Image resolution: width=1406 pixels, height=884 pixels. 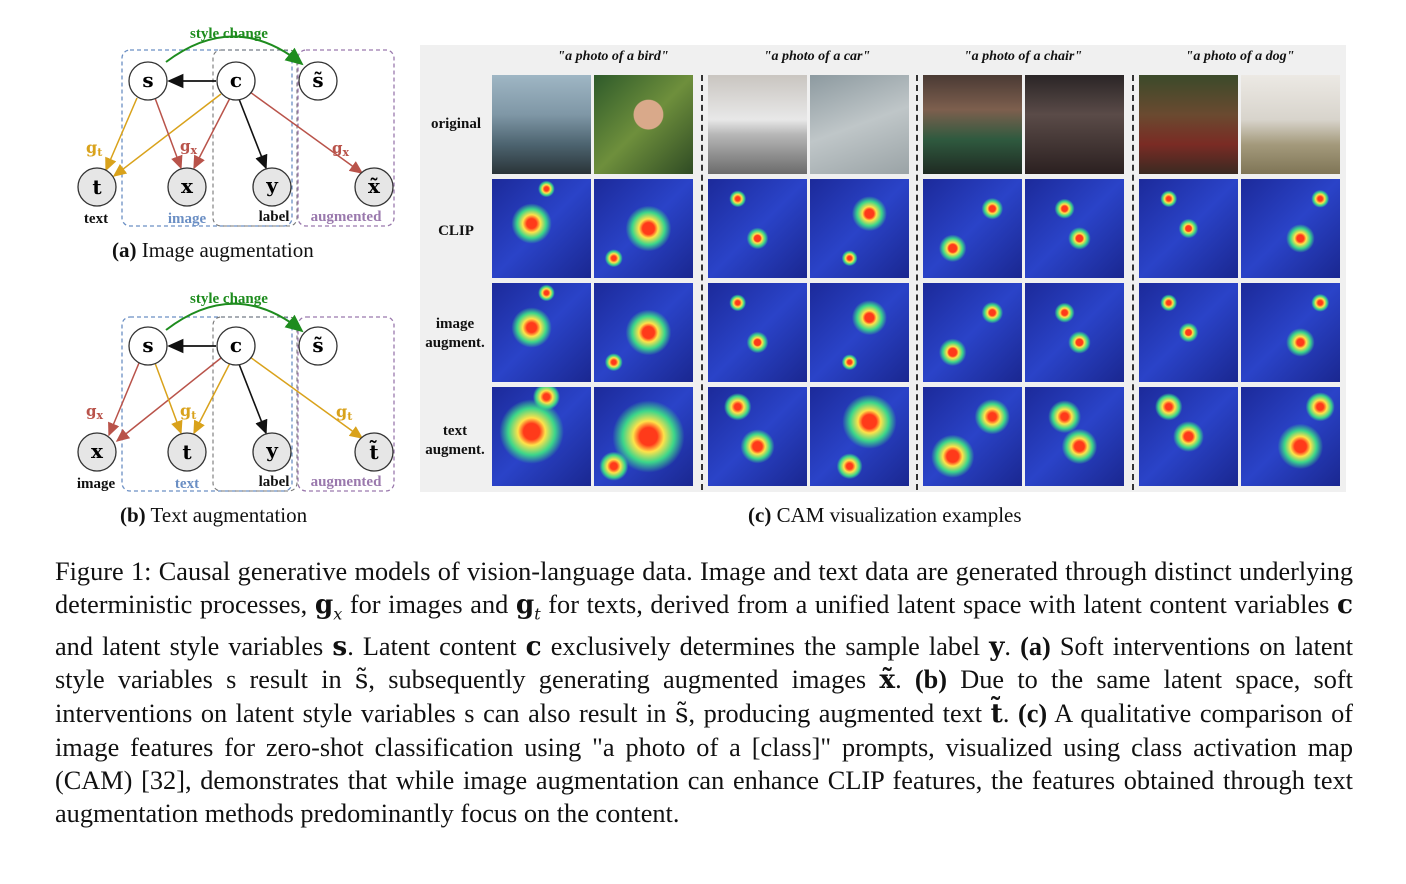 I want to click on svg-text: x̃, so click(x=374, y=186).